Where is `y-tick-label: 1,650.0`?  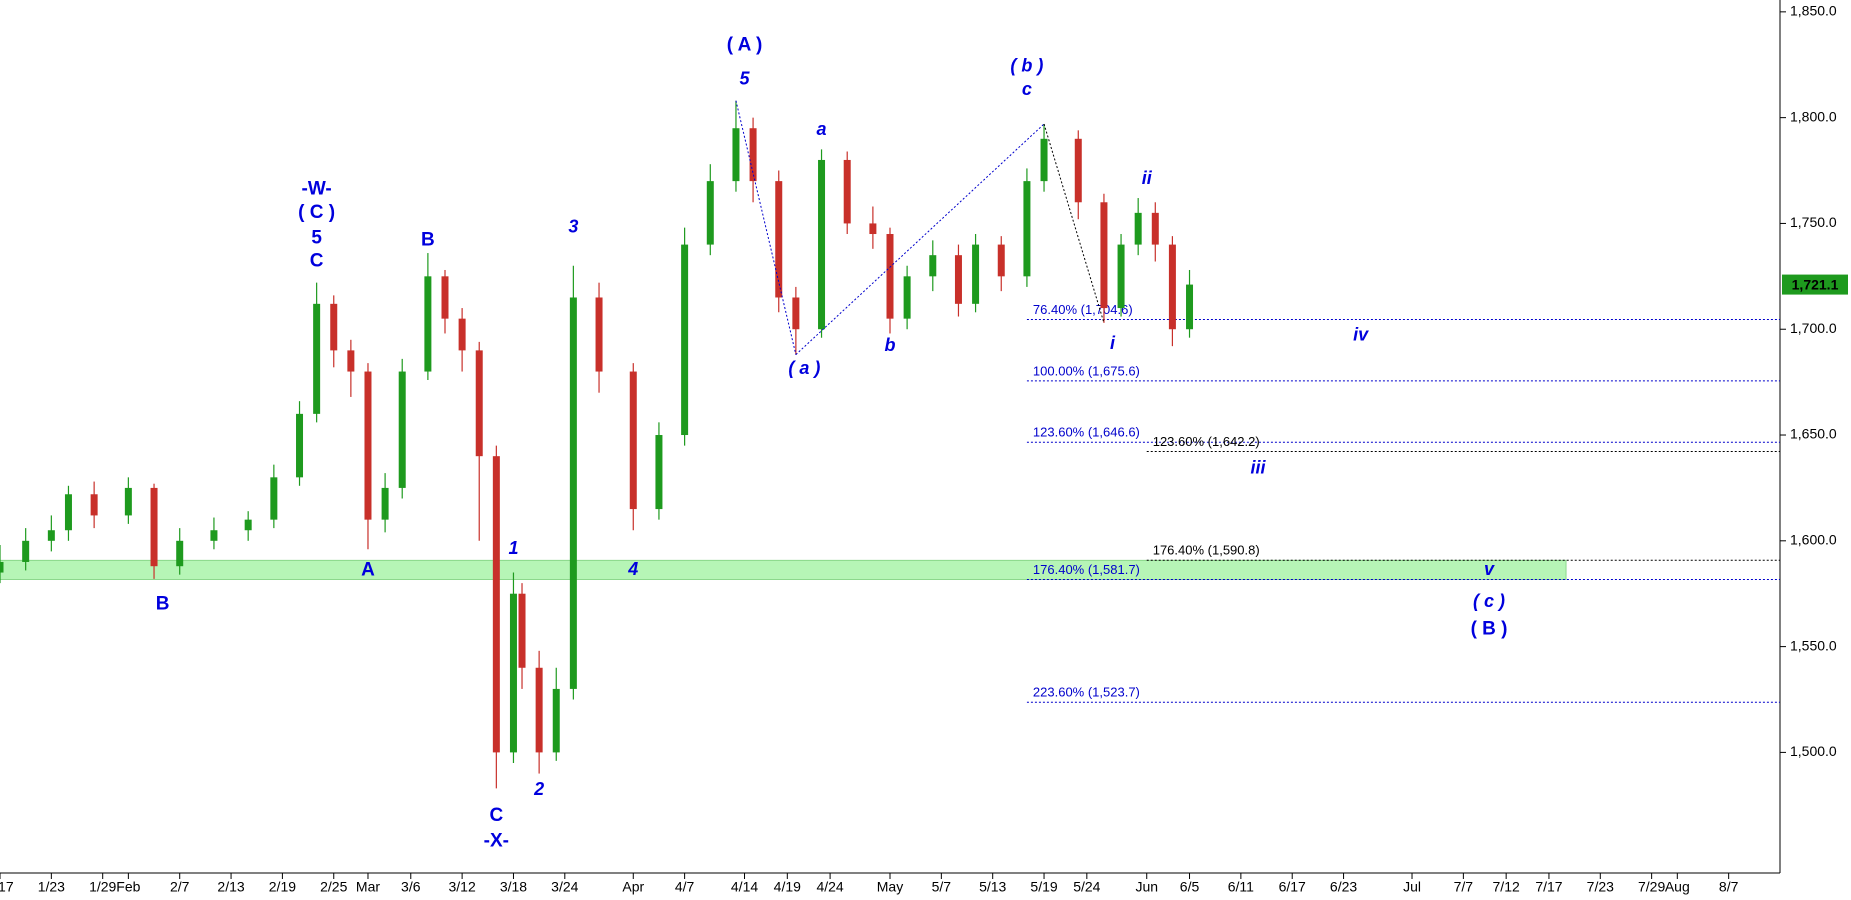 y-tick-label: 1,650.0 is located at coordinates (1813, 434).